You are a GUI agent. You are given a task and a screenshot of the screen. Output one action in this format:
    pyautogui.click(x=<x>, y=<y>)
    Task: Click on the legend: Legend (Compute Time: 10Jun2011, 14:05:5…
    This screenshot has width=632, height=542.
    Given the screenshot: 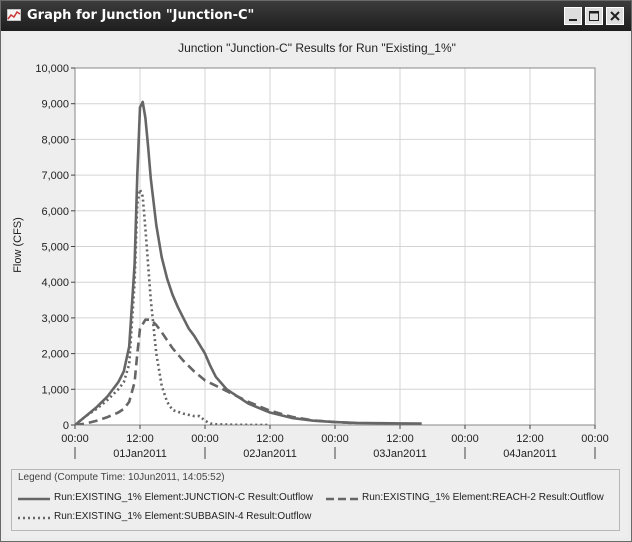 What is the action you would take?
    pyautogui.click(x=315, y=500)
    